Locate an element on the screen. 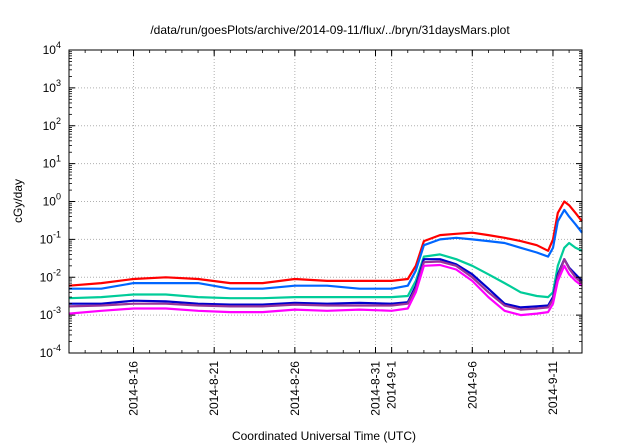  y-tick-label: 10⁻¹ is located at coordinates (50, 237).